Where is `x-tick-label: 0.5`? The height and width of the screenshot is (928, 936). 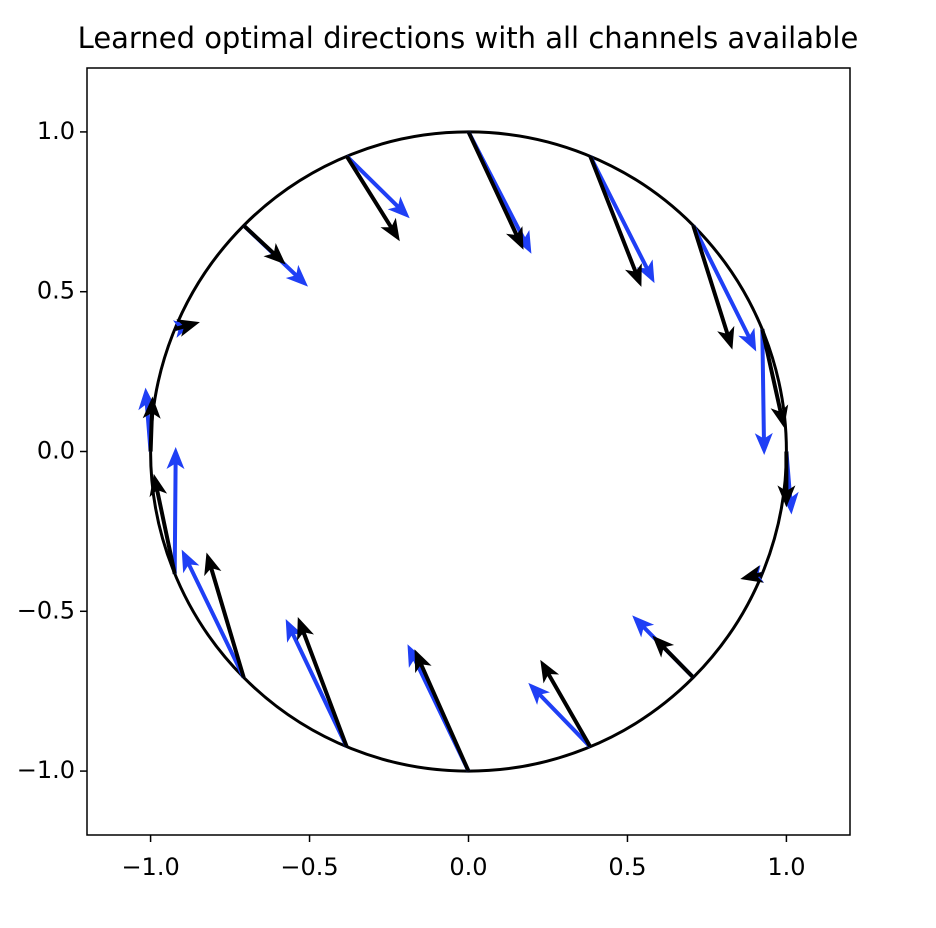
x-tick-label: 0.5 is located at coordinates (627, 867).